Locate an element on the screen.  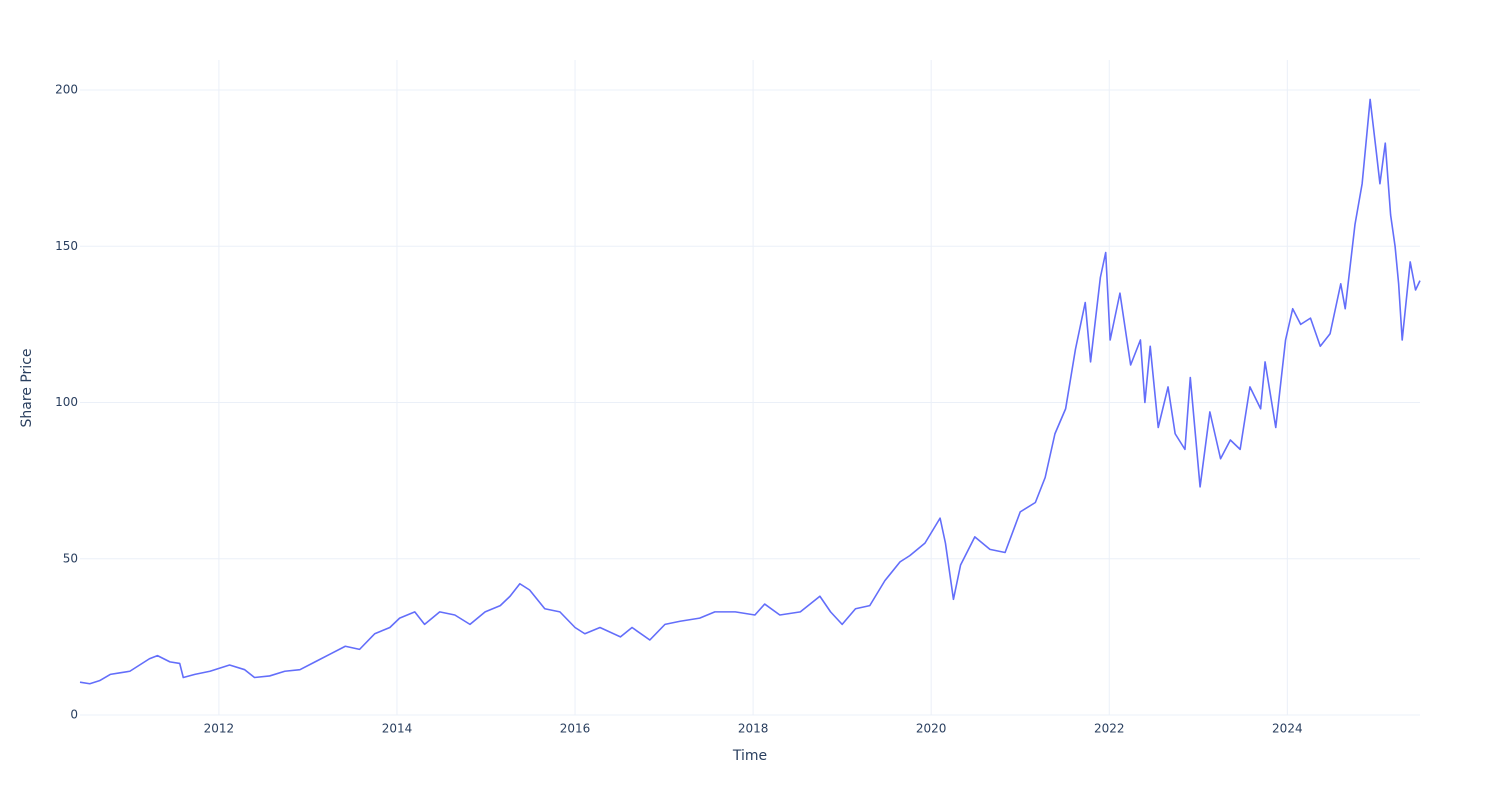
y-tick-label: 100 is located at coordinates (66, 402).